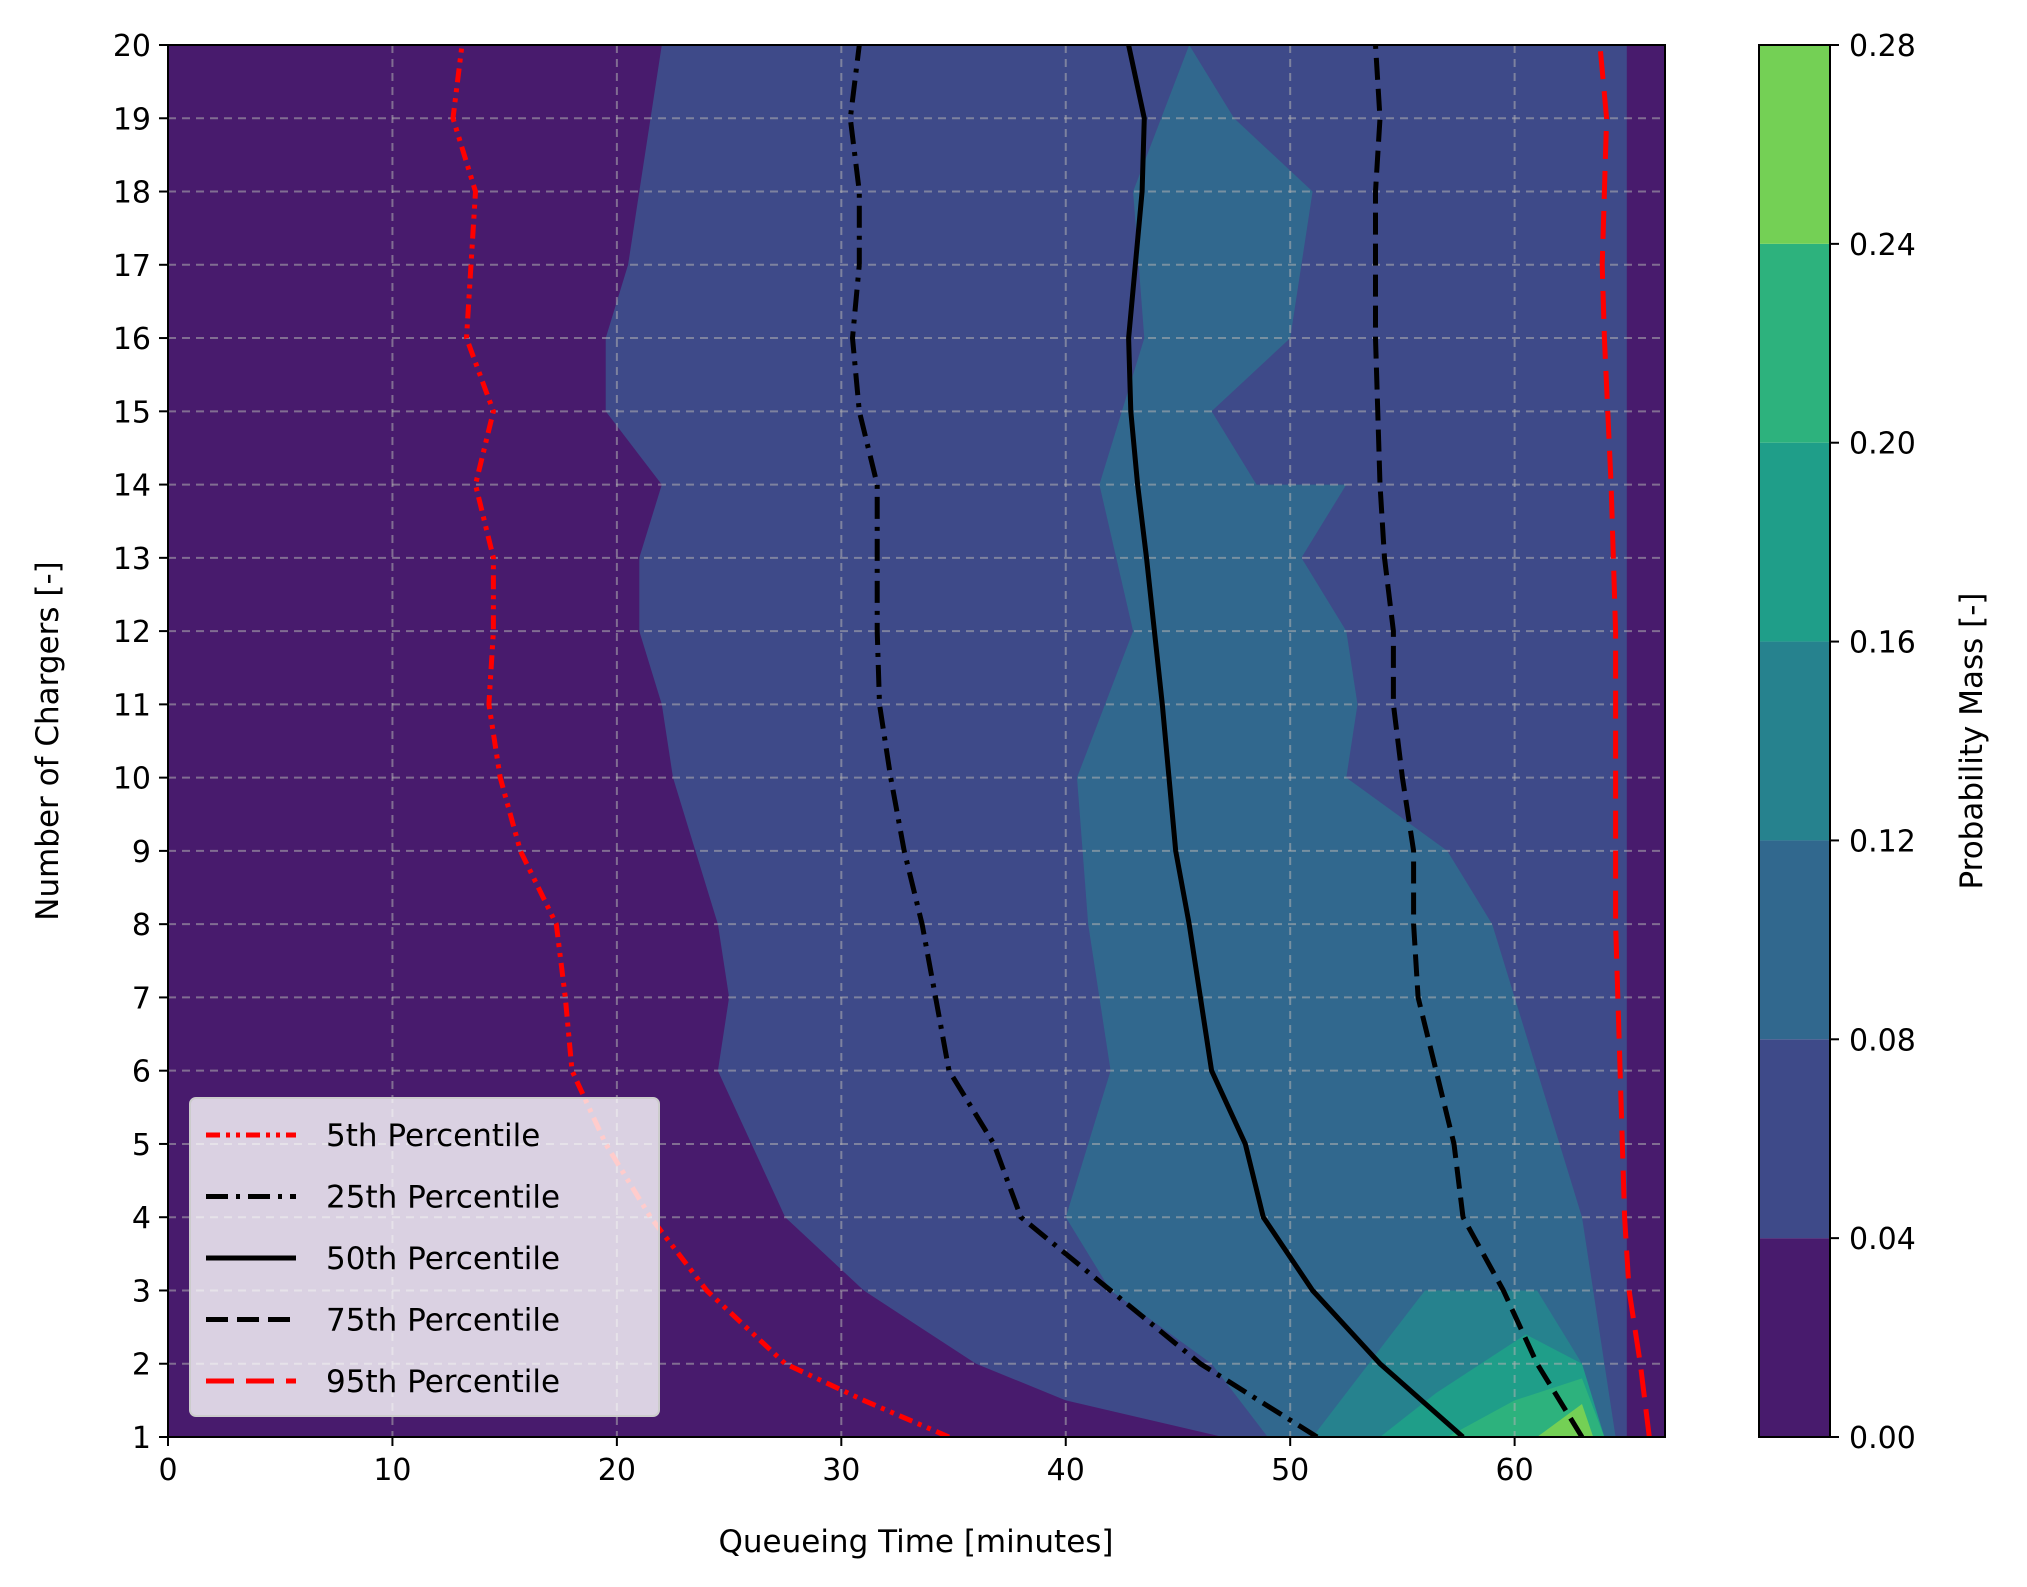  I want to click on y-tick-label: 15, so click(132, 412).